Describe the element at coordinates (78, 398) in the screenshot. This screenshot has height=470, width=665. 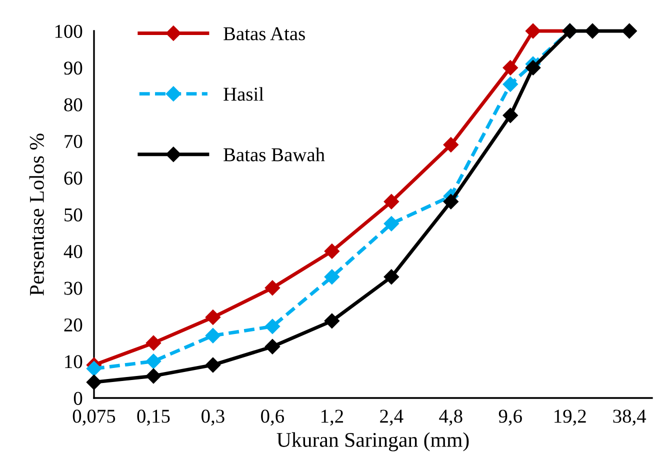
I see `y-tick-label: 0` at that location.